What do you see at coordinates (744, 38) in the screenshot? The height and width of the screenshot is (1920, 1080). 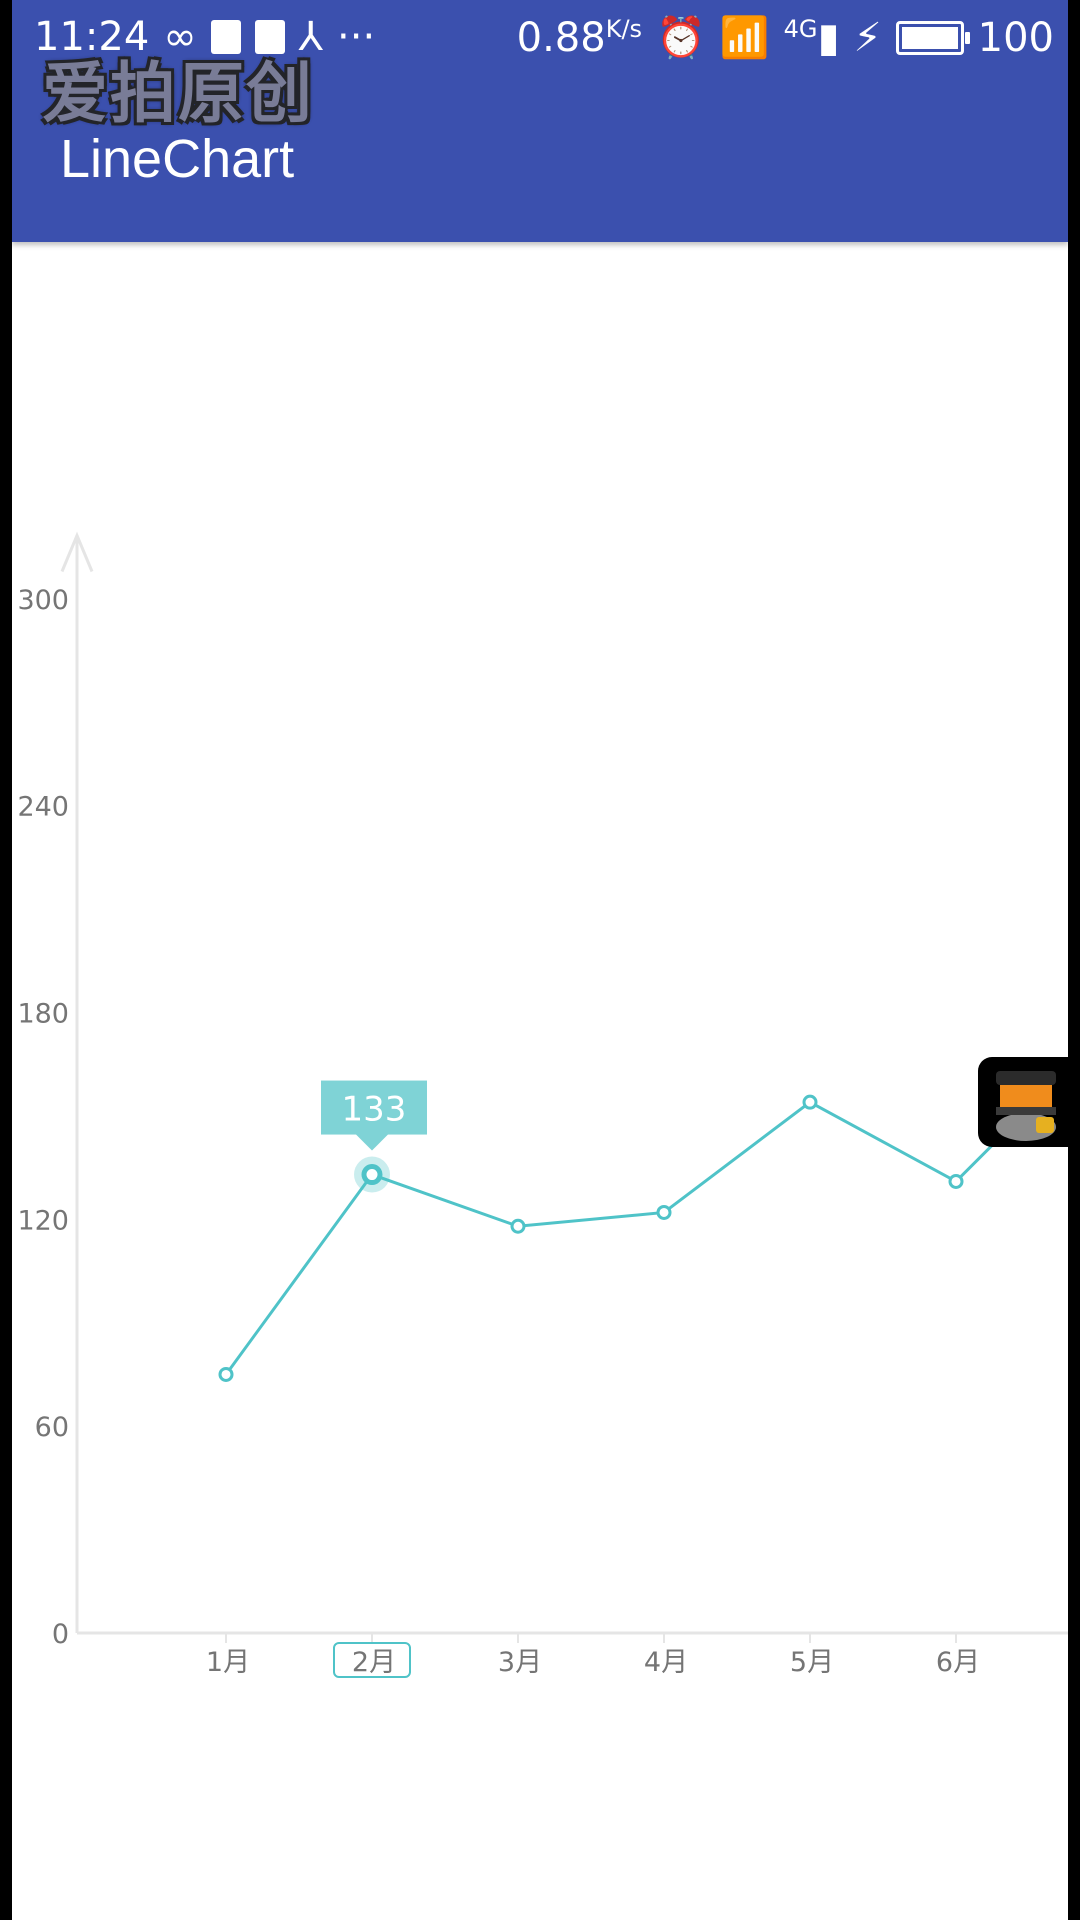 I see `wifi-icon: 📶` at bounding box center [744, 38].